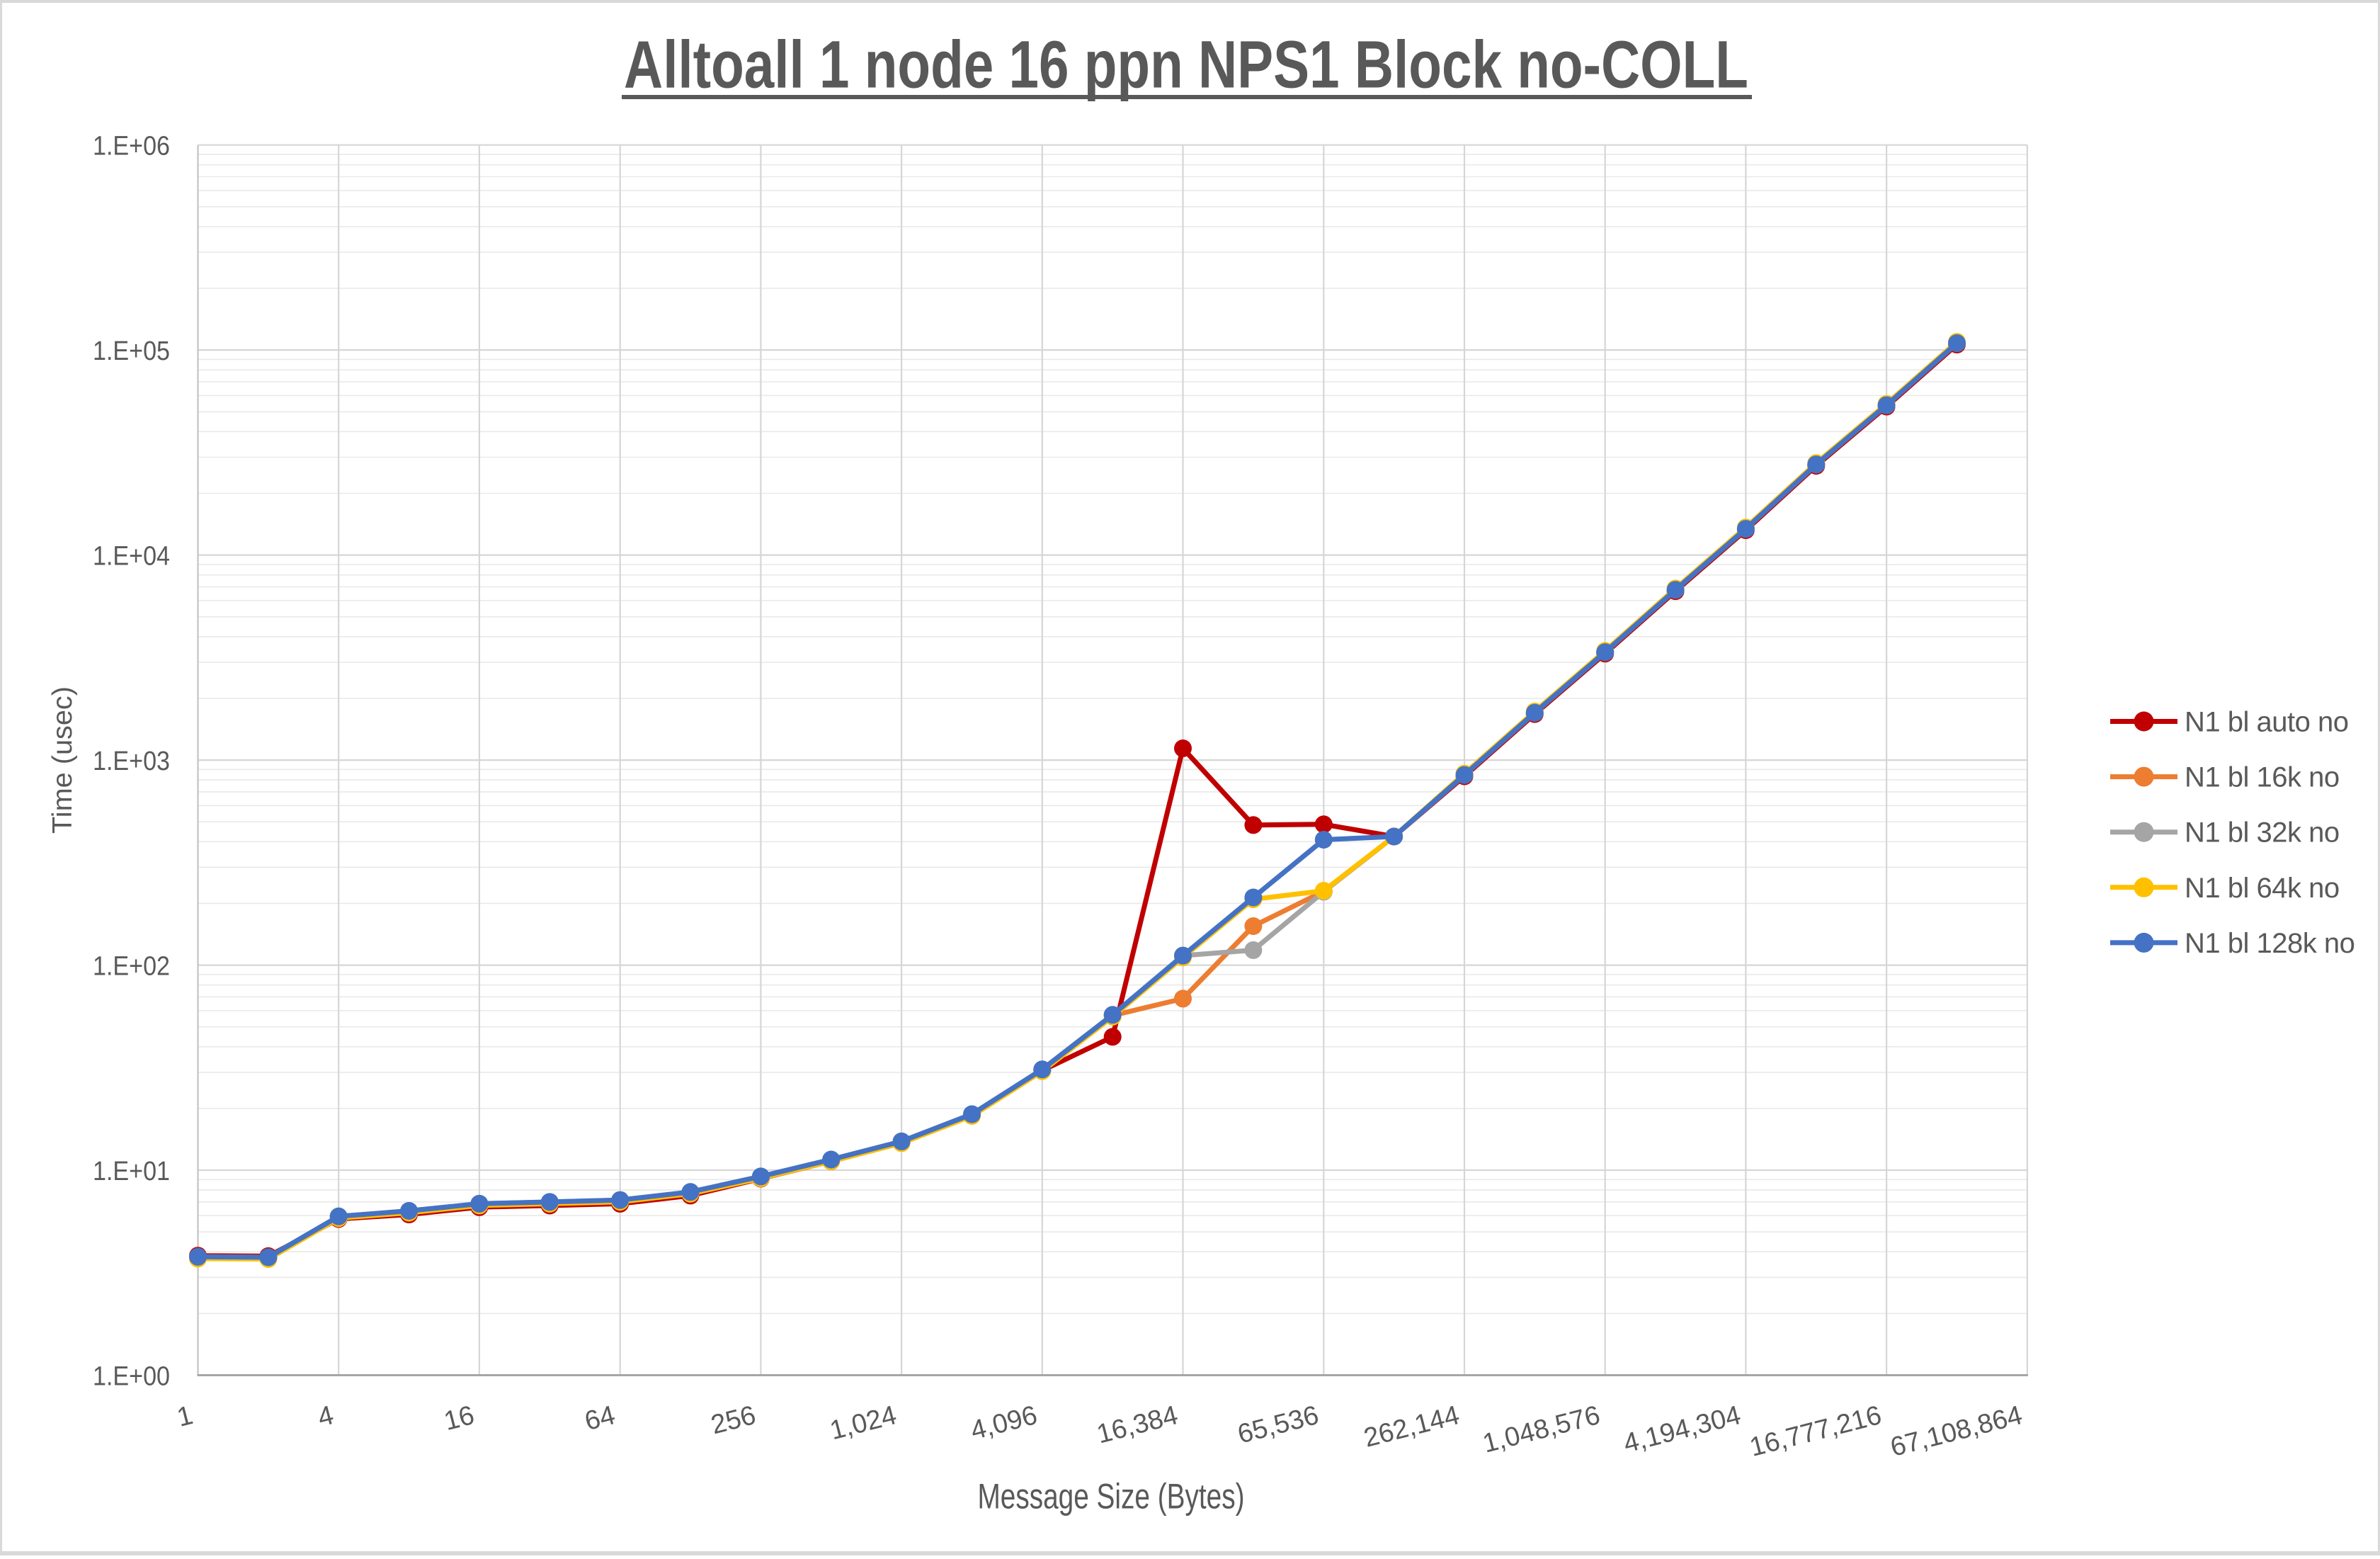 The height and width of the screenshot is (1559, 2380). I want to click on svg-text: 64, so click(600, 1418).